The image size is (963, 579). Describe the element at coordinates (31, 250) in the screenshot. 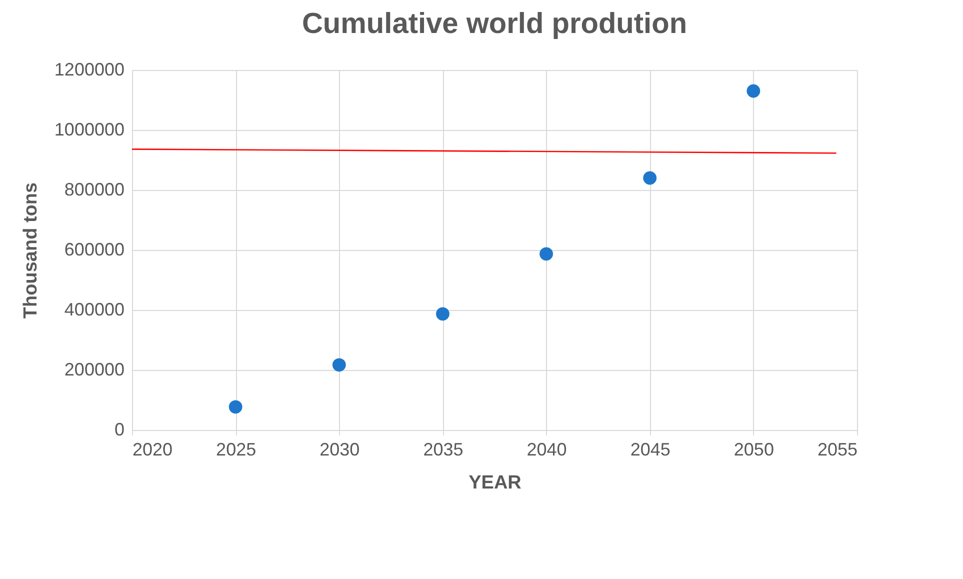

I see `y-axis-title: Thousand tons` at that location.